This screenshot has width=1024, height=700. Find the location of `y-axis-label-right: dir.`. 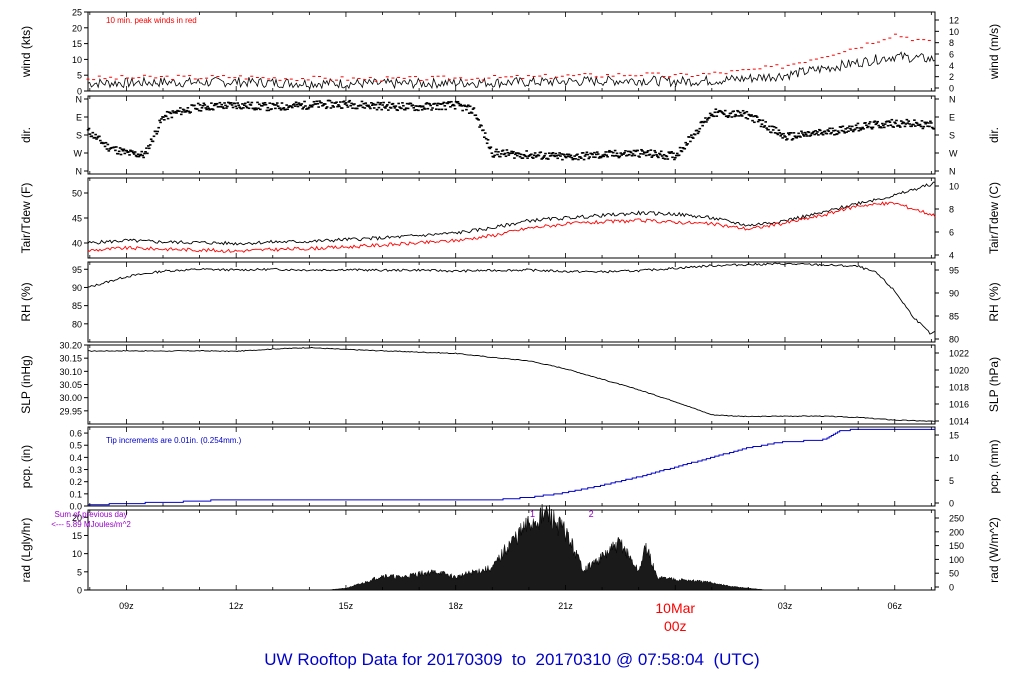

y-axis-label-right: dir. is located at coordinates (994, 135).